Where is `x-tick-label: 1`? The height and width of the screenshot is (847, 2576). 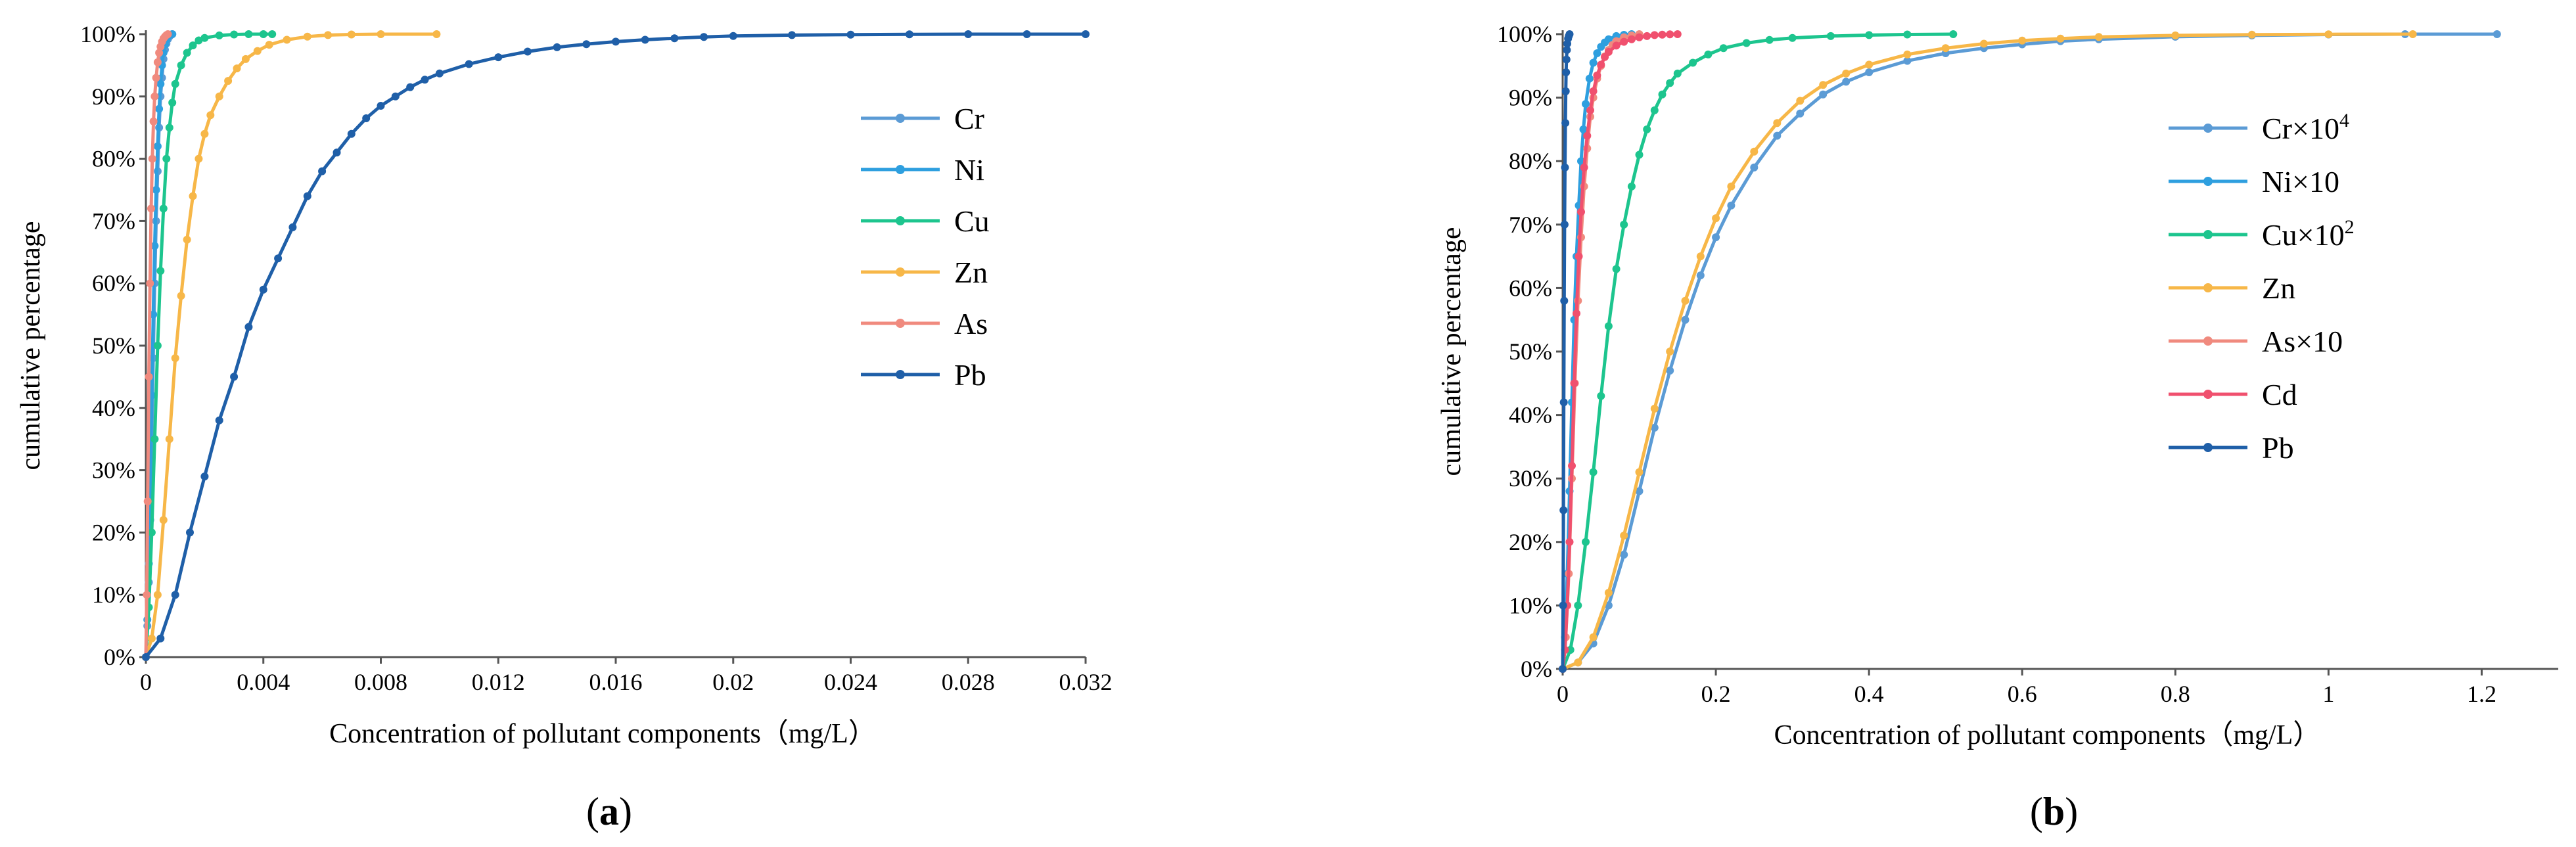
x-tick-label: 1 is located at coordinates (2328, 694).